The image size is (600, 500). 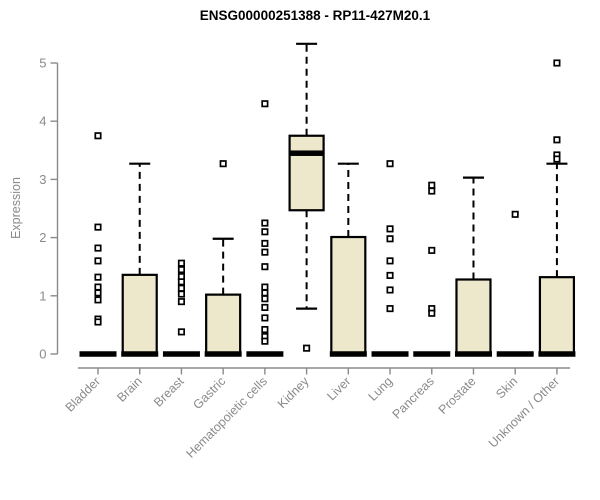 I want to click on boxplot-group-brain, so click(x=140, y=259).